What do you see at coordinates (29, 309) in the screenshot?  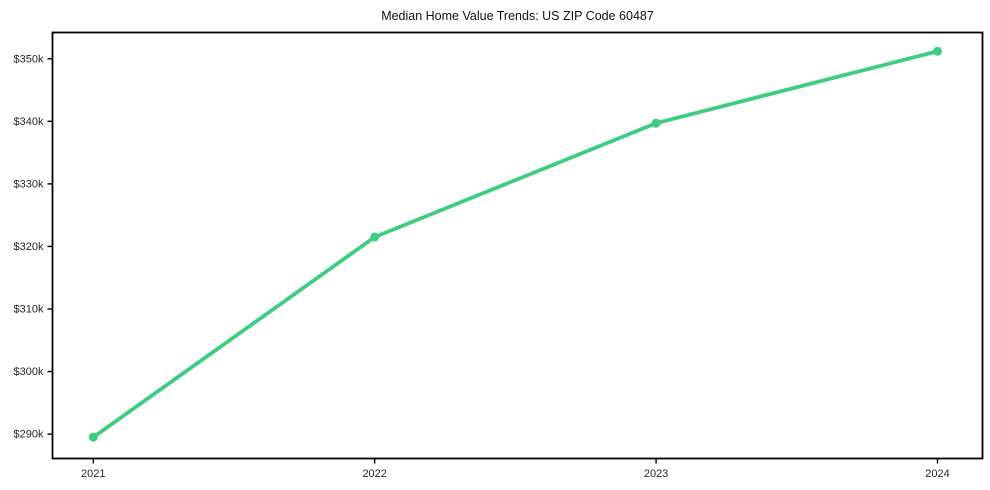 I see `y-tick-label: $310k` at bounding box center [29, 309].